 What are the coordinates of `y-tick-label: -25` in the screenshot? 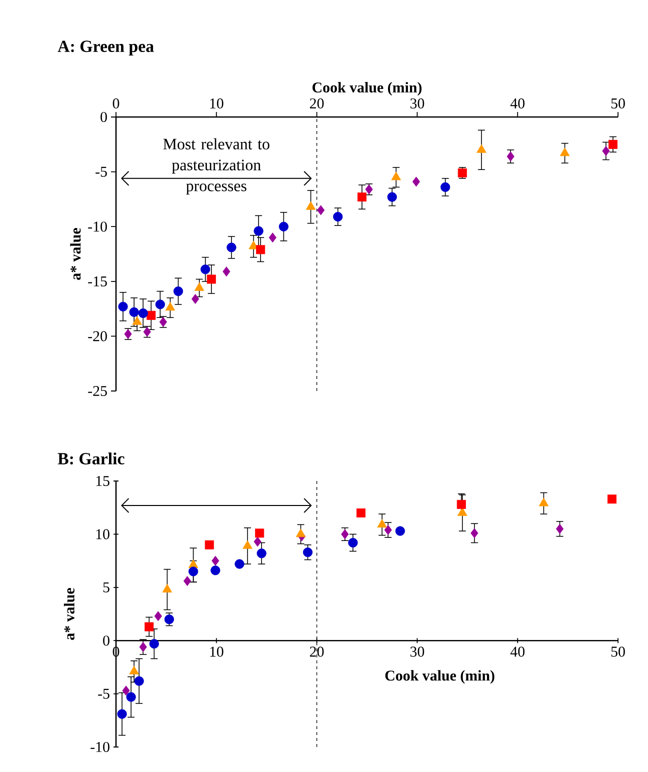 It's located at (97, 391).